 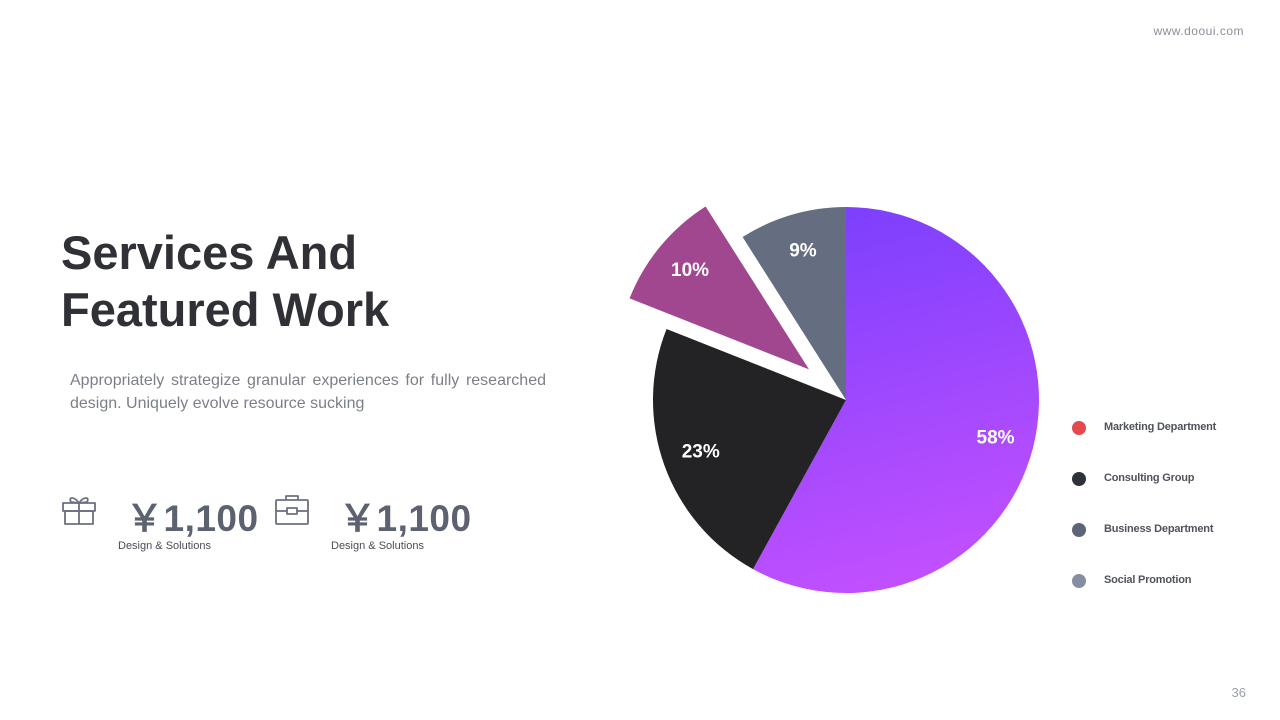 I want to click on legend-item: Social Promotion, so click(x=1172, y=592).